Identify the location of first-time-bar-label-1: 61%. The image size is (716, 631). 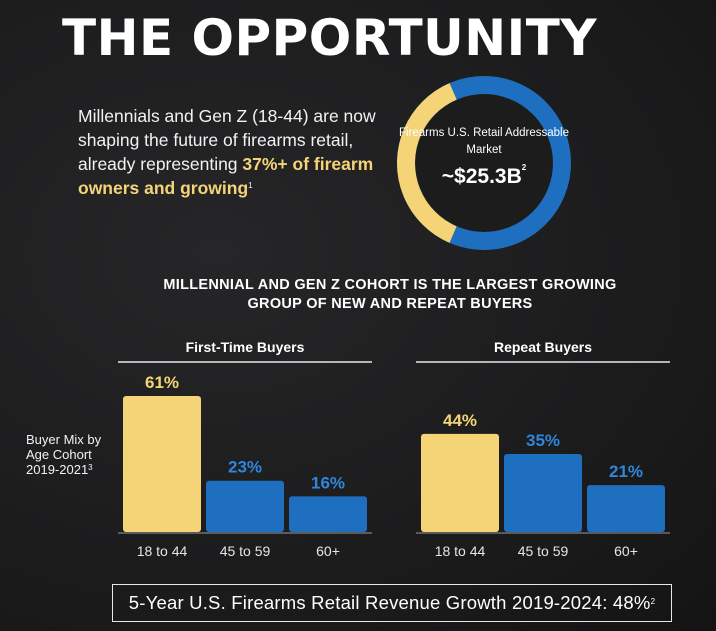
(162, 382).